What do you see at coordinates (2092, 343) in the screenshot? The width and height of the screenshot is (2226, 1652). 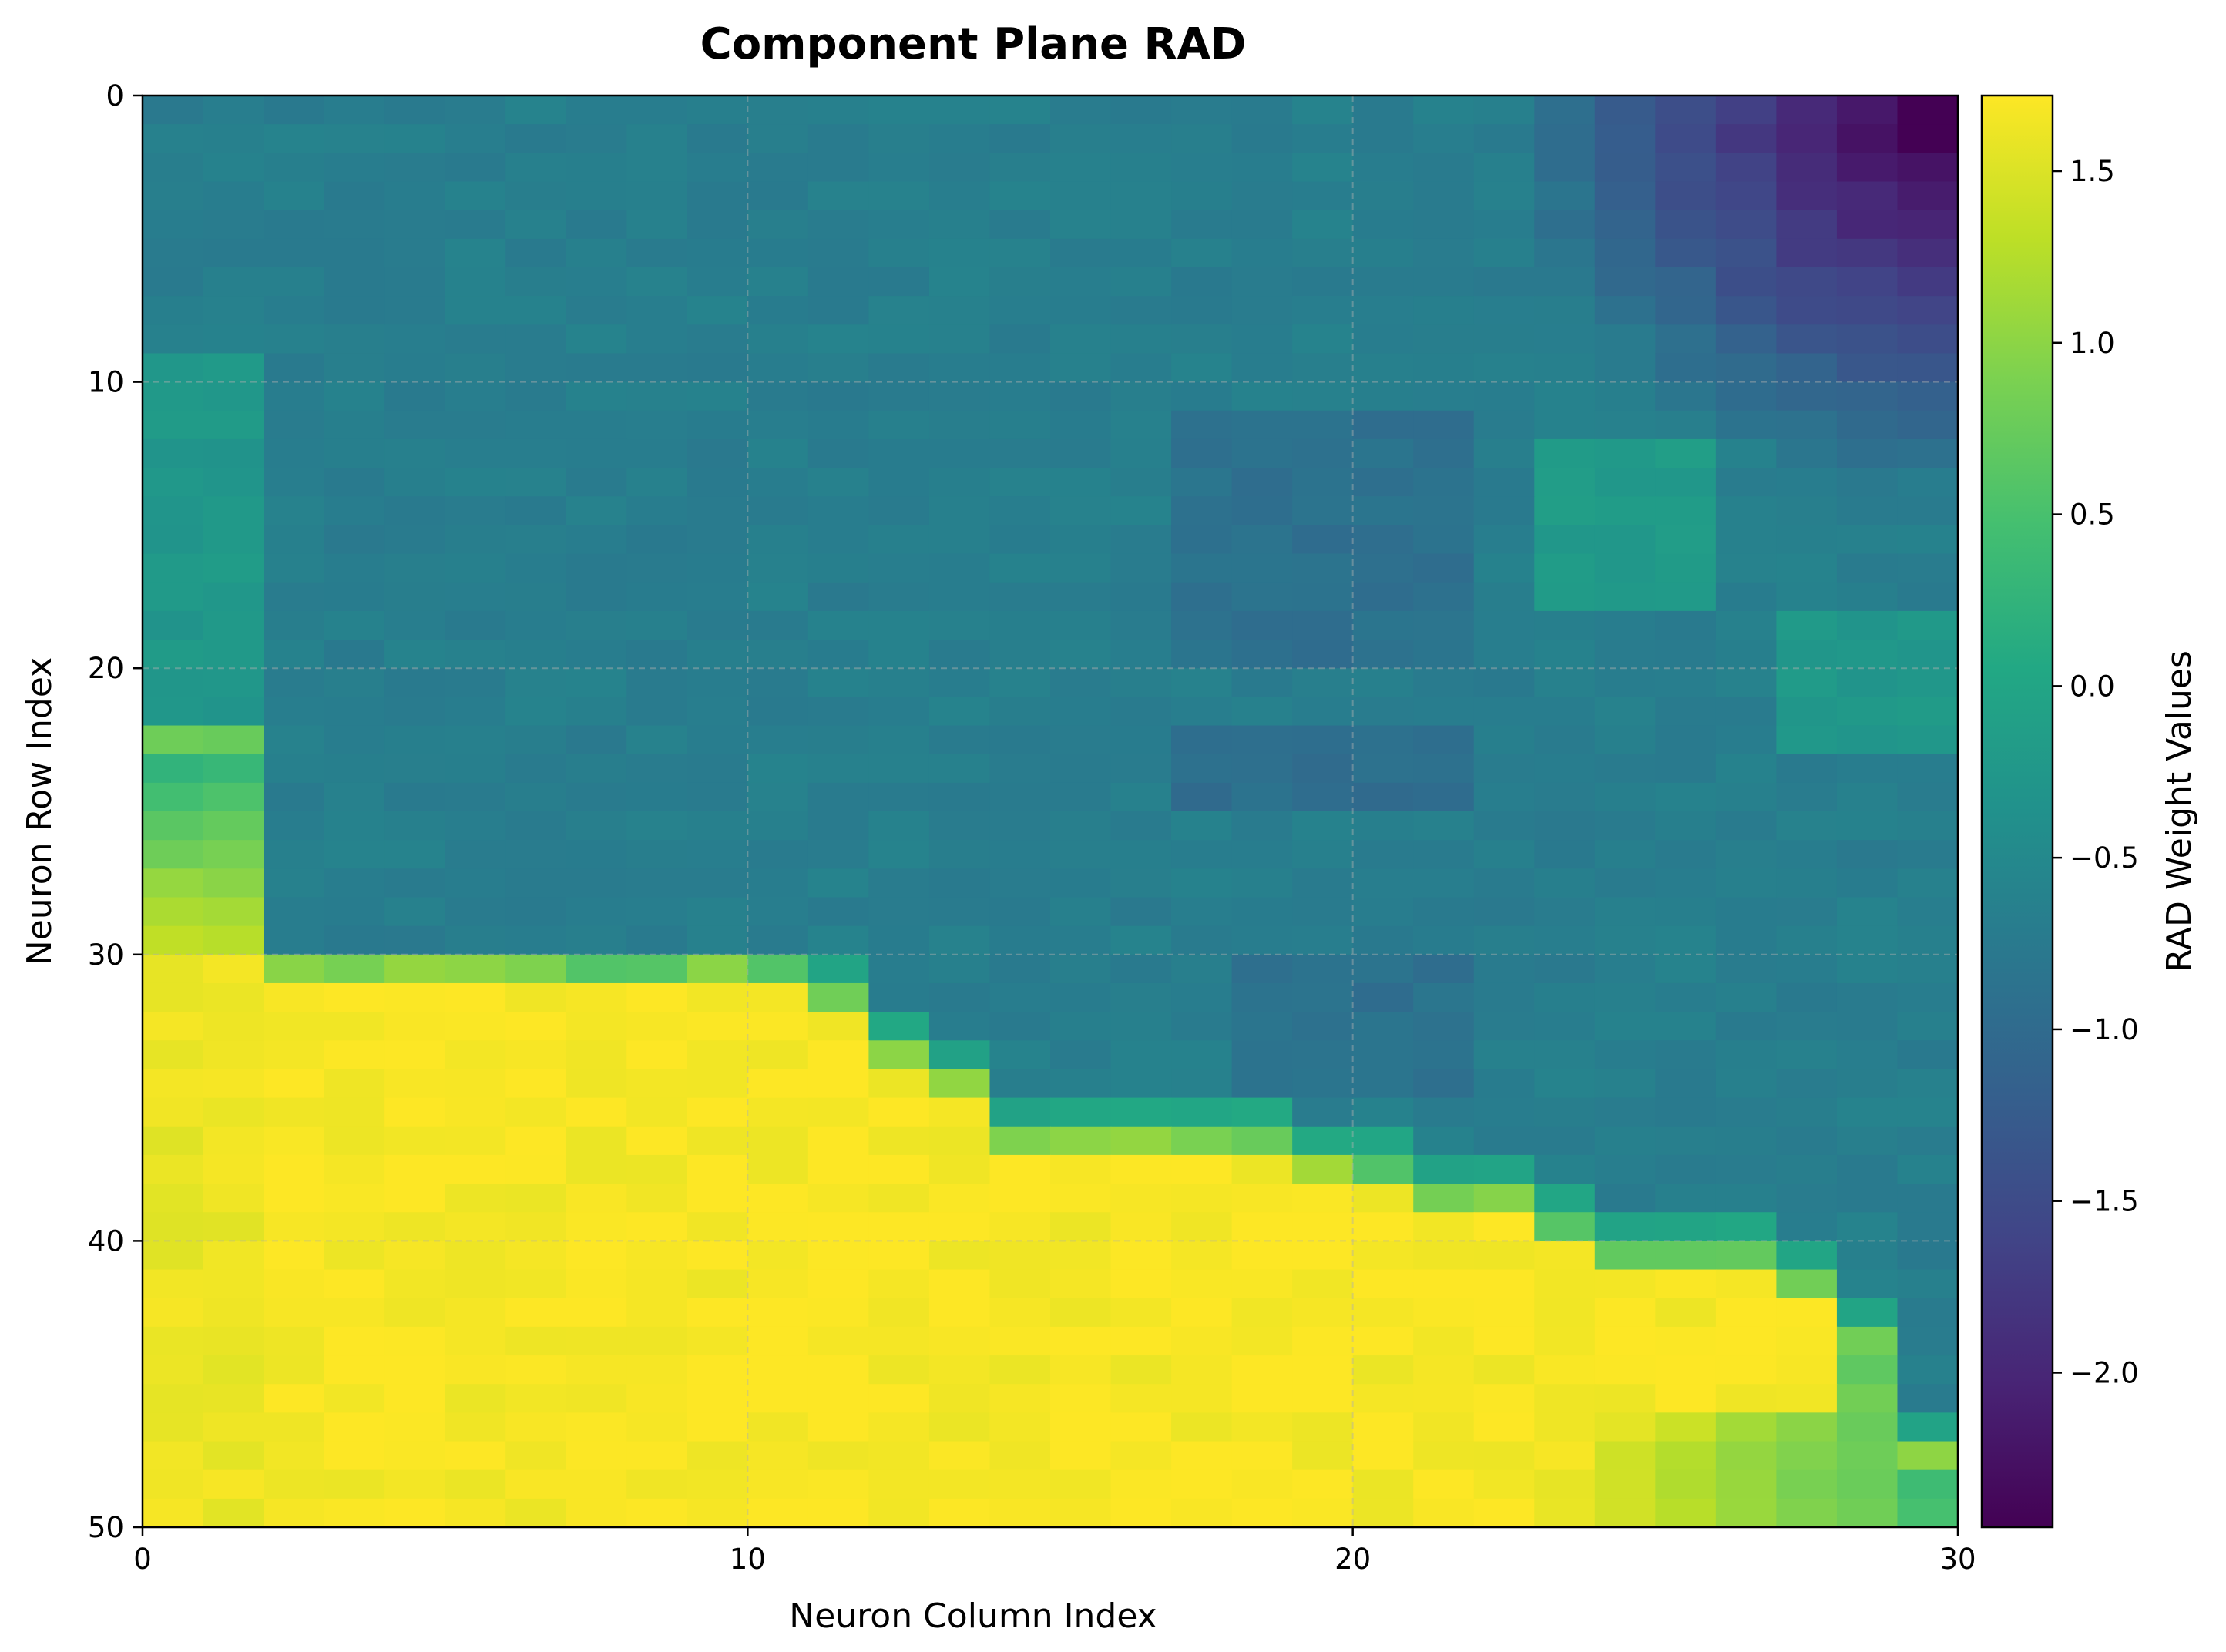 I see `colorbar-tick-label: 1.0` at bounding box center [2092, 343].